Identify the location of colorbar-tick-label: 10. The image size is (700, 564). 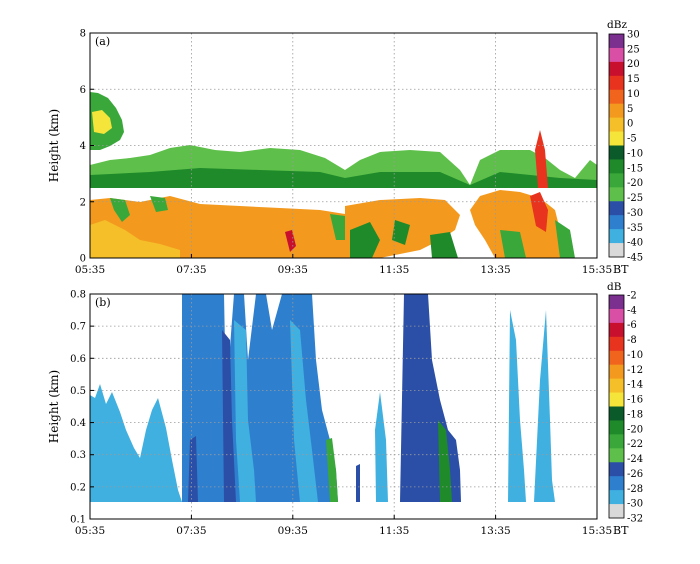
(633, 94).